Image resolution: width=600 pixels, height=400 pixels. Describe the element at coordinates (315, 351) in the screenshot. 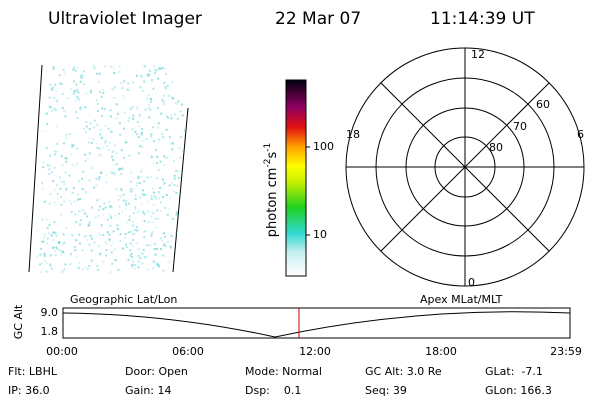

I see `x-tick-label: 12:00` at that location.